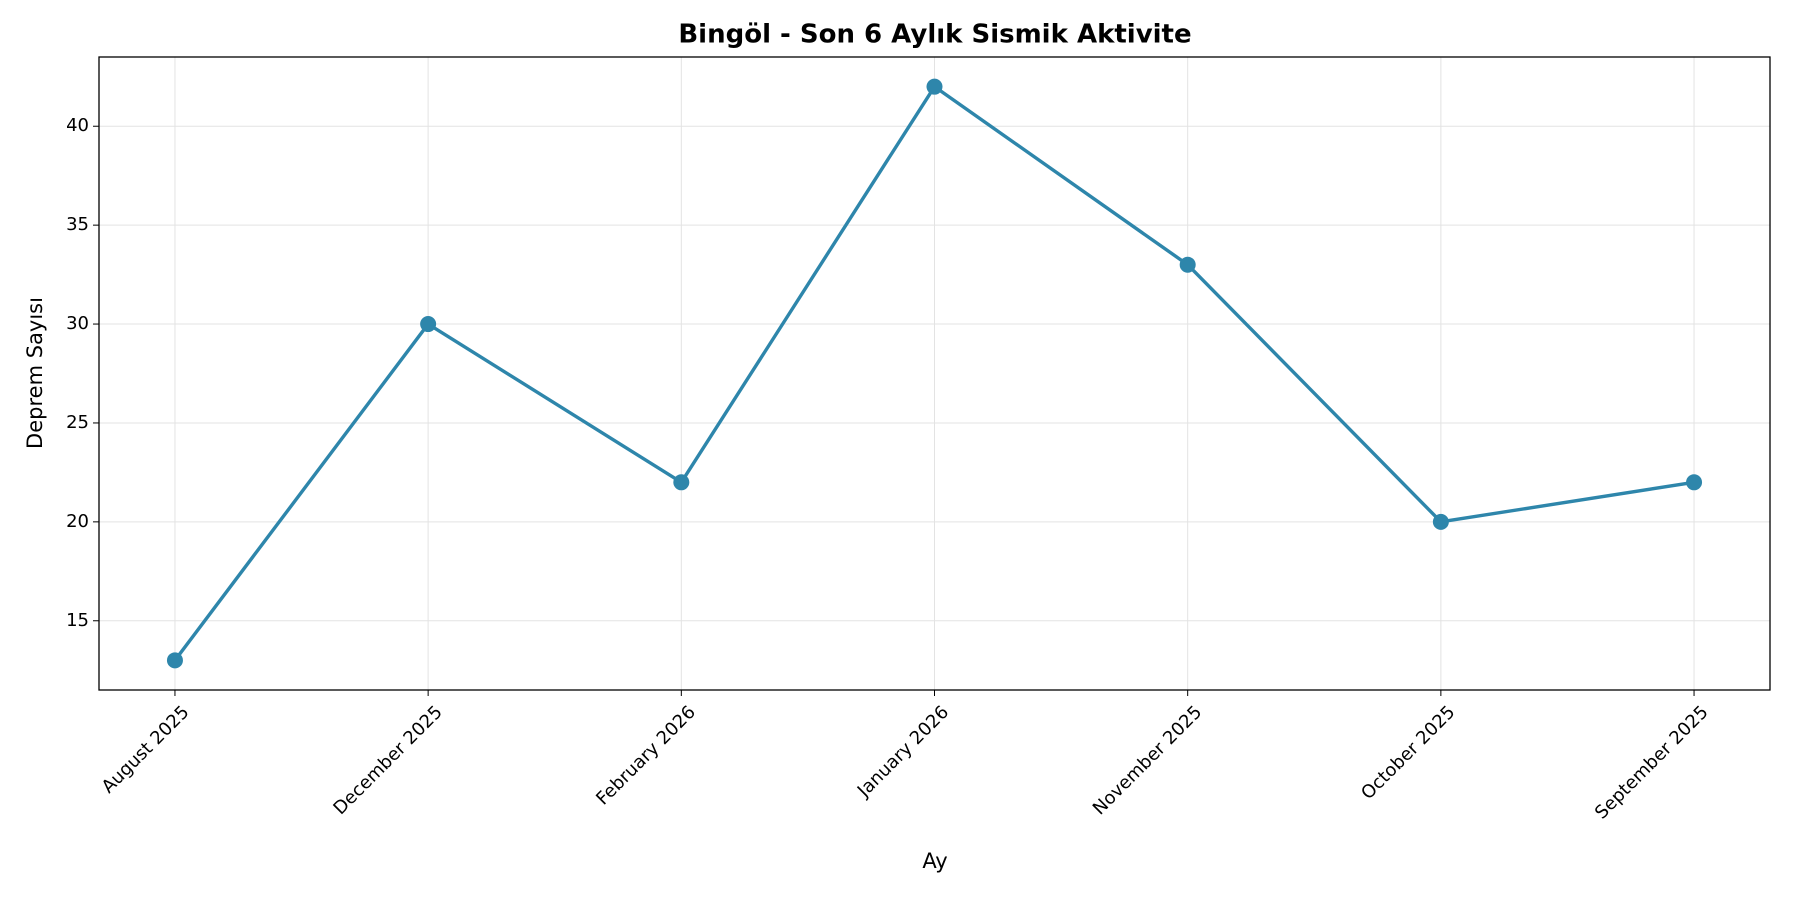 The image size is (1800, 900). Describe the element at coordinates (934, 35) in the screenshot. I see `chart-title: Bingöl - Son 6 Aylık Sismik Aktivite` at that location.